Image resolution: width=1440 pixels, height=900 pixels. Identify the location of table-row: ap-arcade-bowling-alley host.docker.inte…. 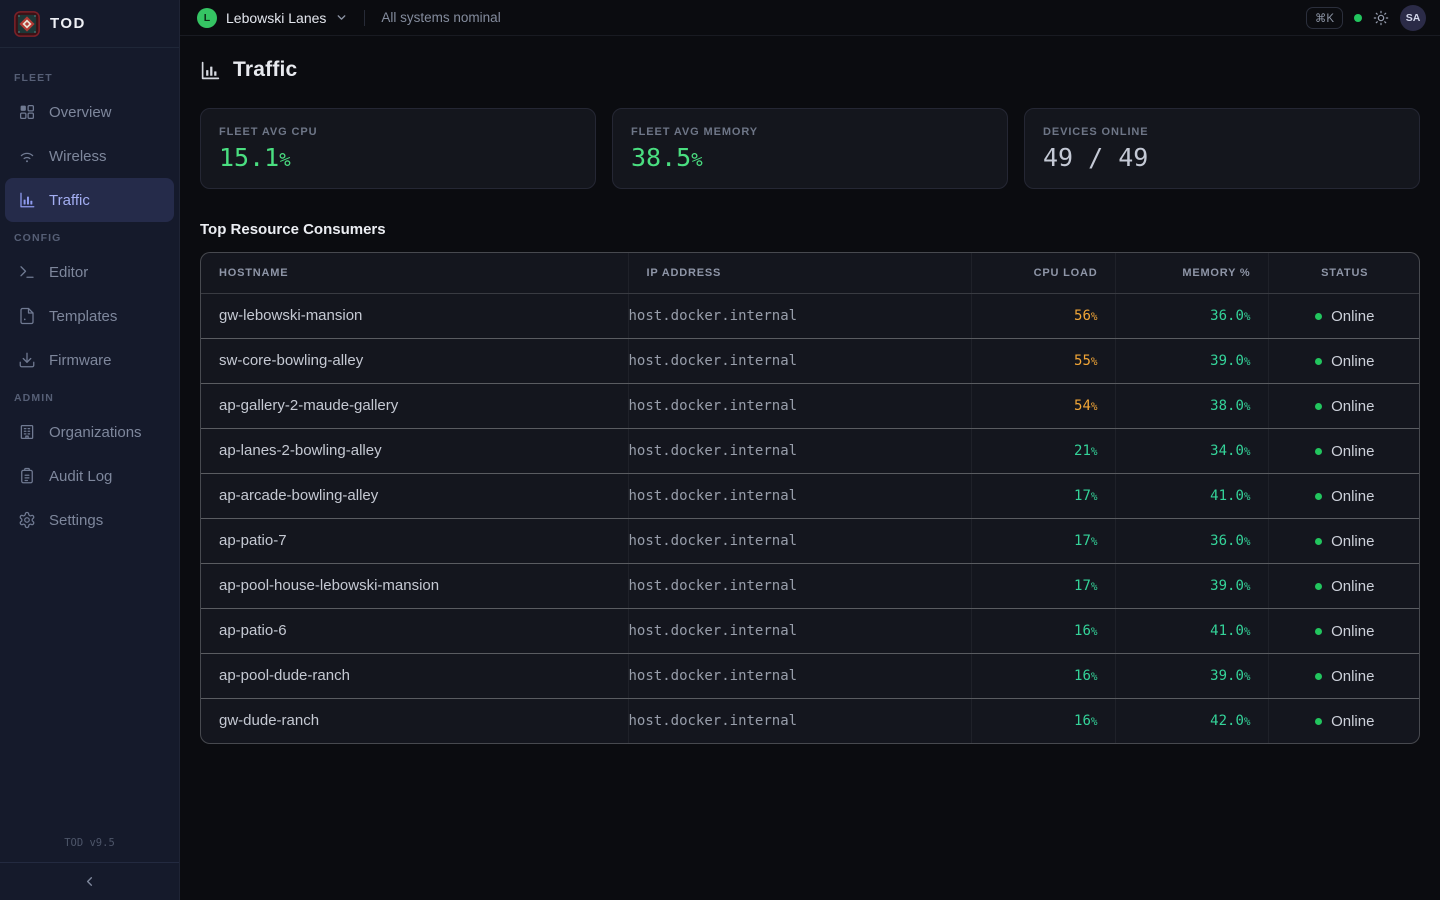
(810, 496).